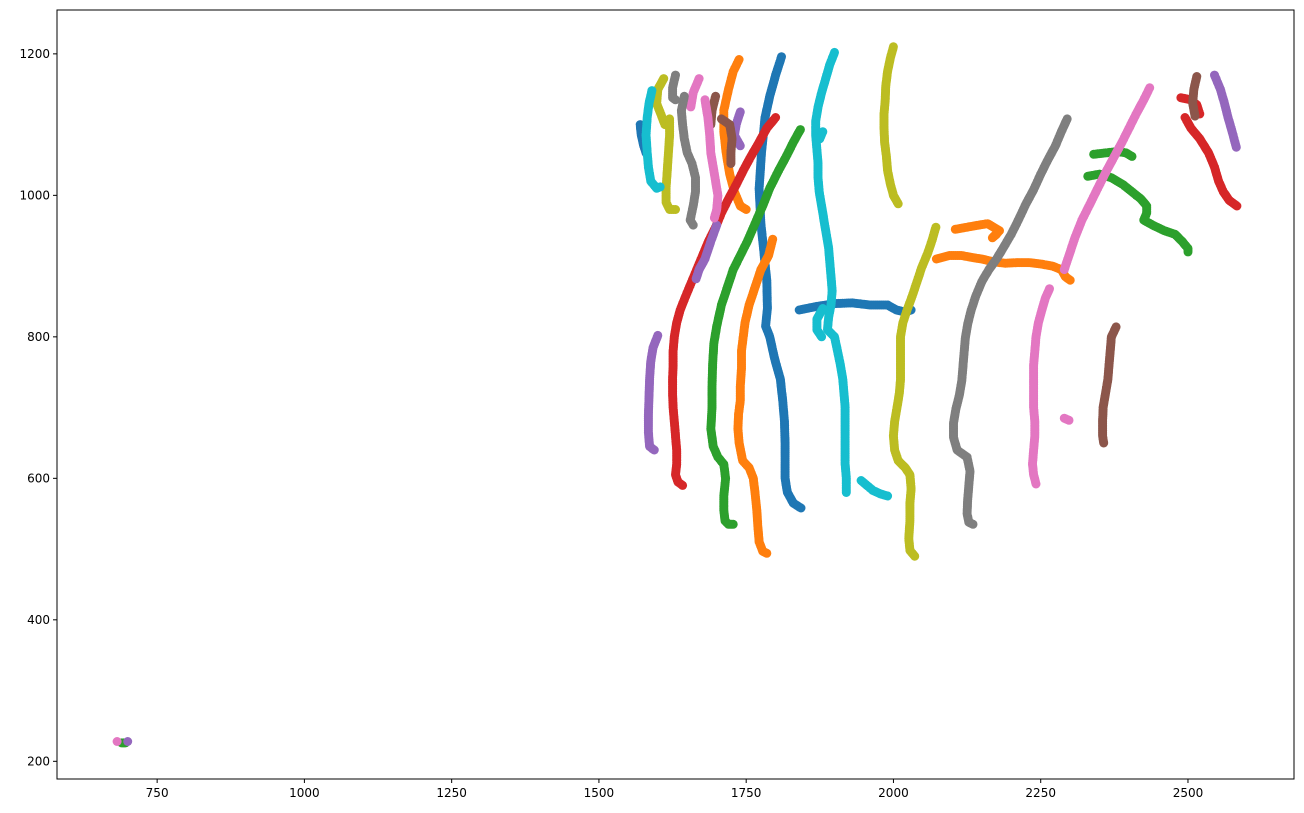 This screenshot has height=813, width=1304. Describe the element at coordinates (34, 195) in the screenshot. I see `y-tick-label: 1000` at that location.